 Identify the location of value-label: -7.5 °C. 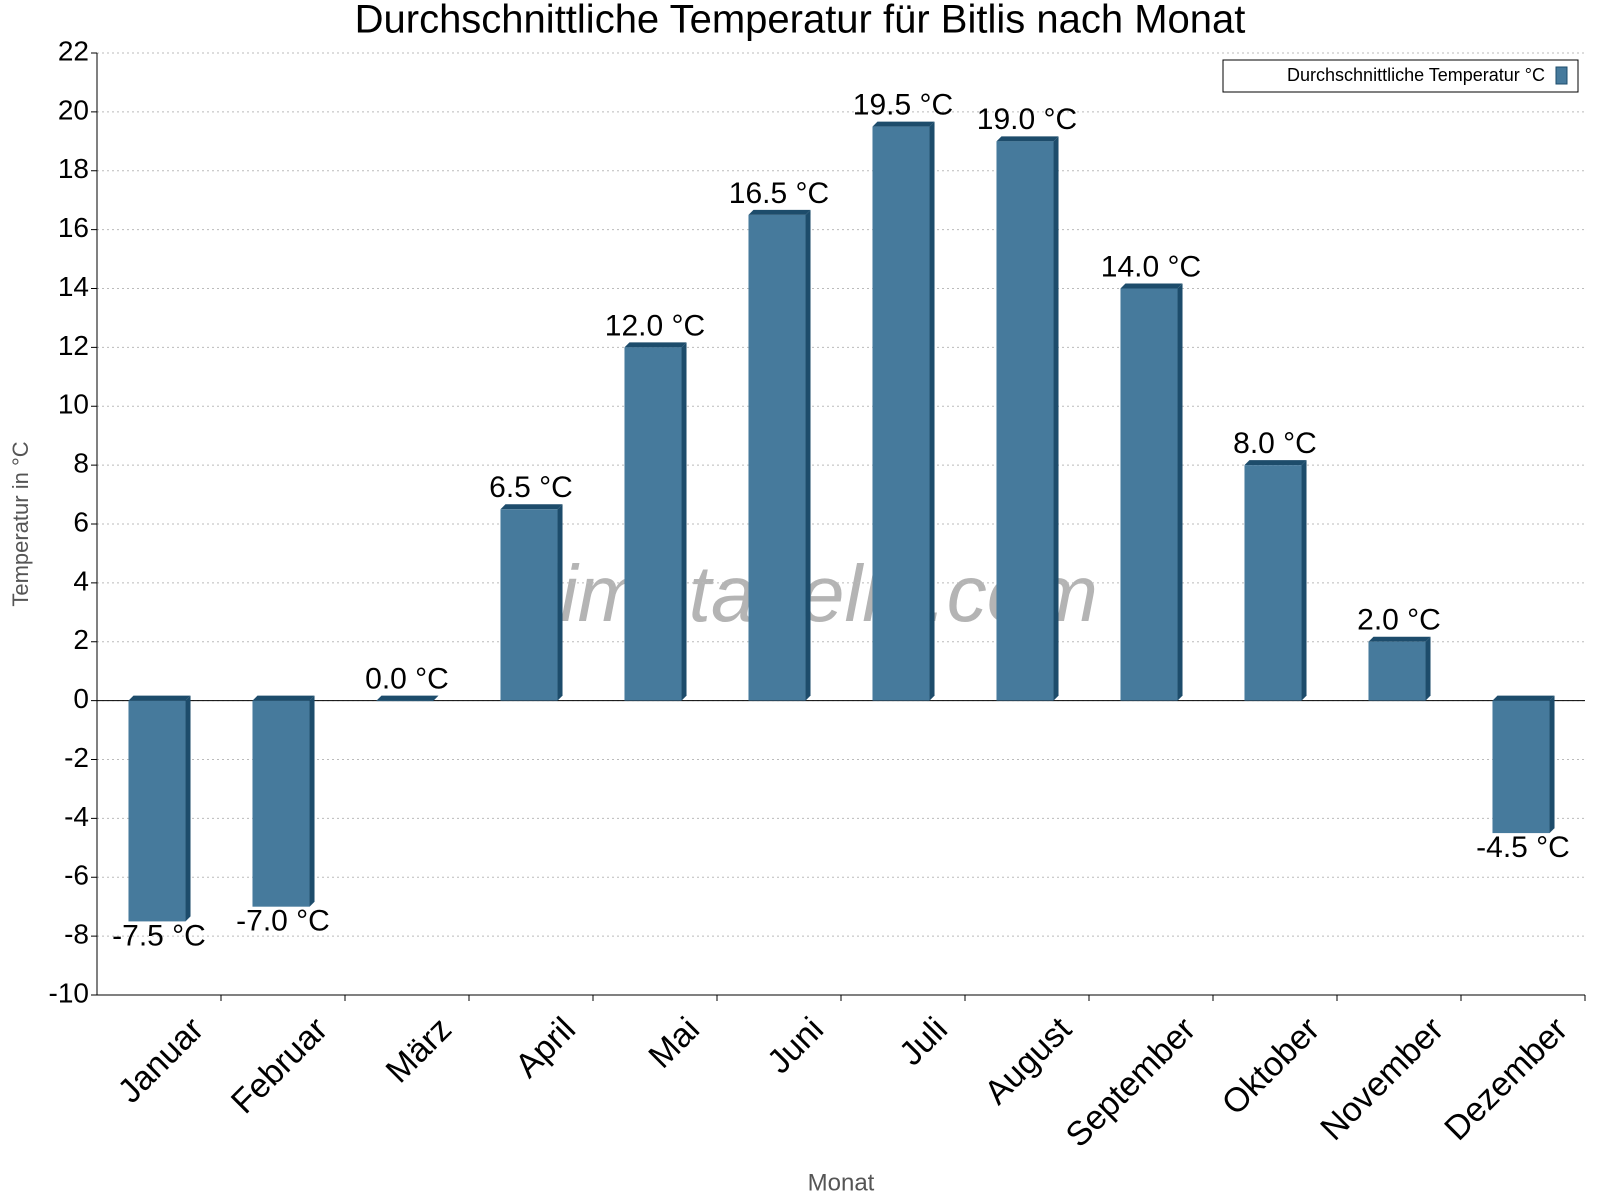
(159, 935).